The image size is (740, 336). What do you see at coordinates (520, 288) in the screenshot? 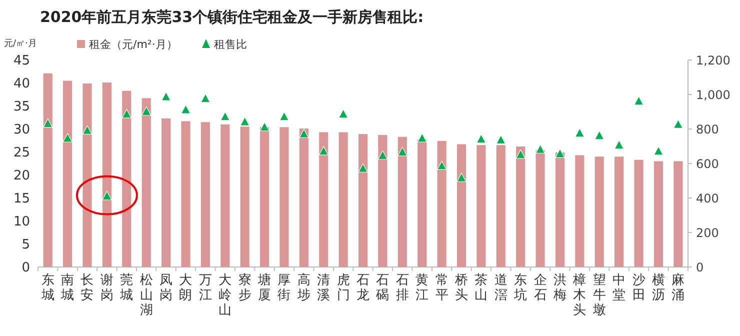
I see `x-tick-label: 东坑` at bounding box center [520, 288].